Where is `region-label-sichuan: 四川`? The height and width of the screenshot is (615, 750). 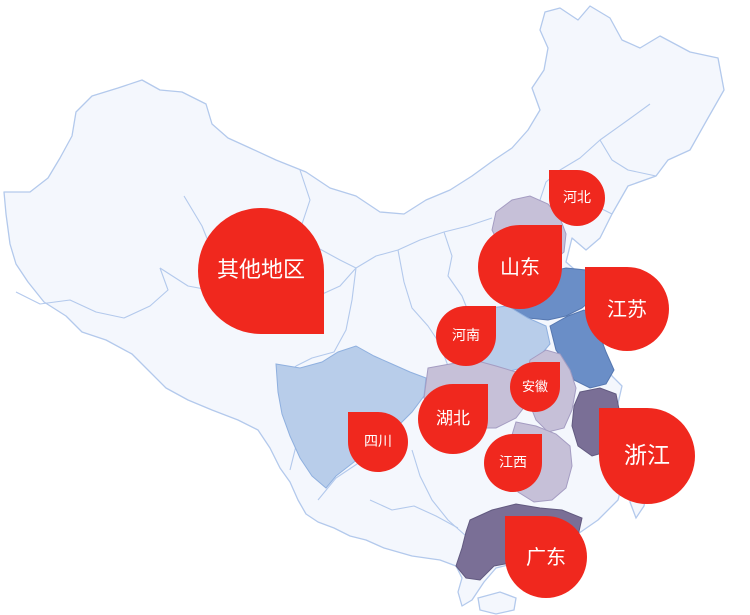 region-label-sichuan: 四川 is located at coordinates (378, 442).